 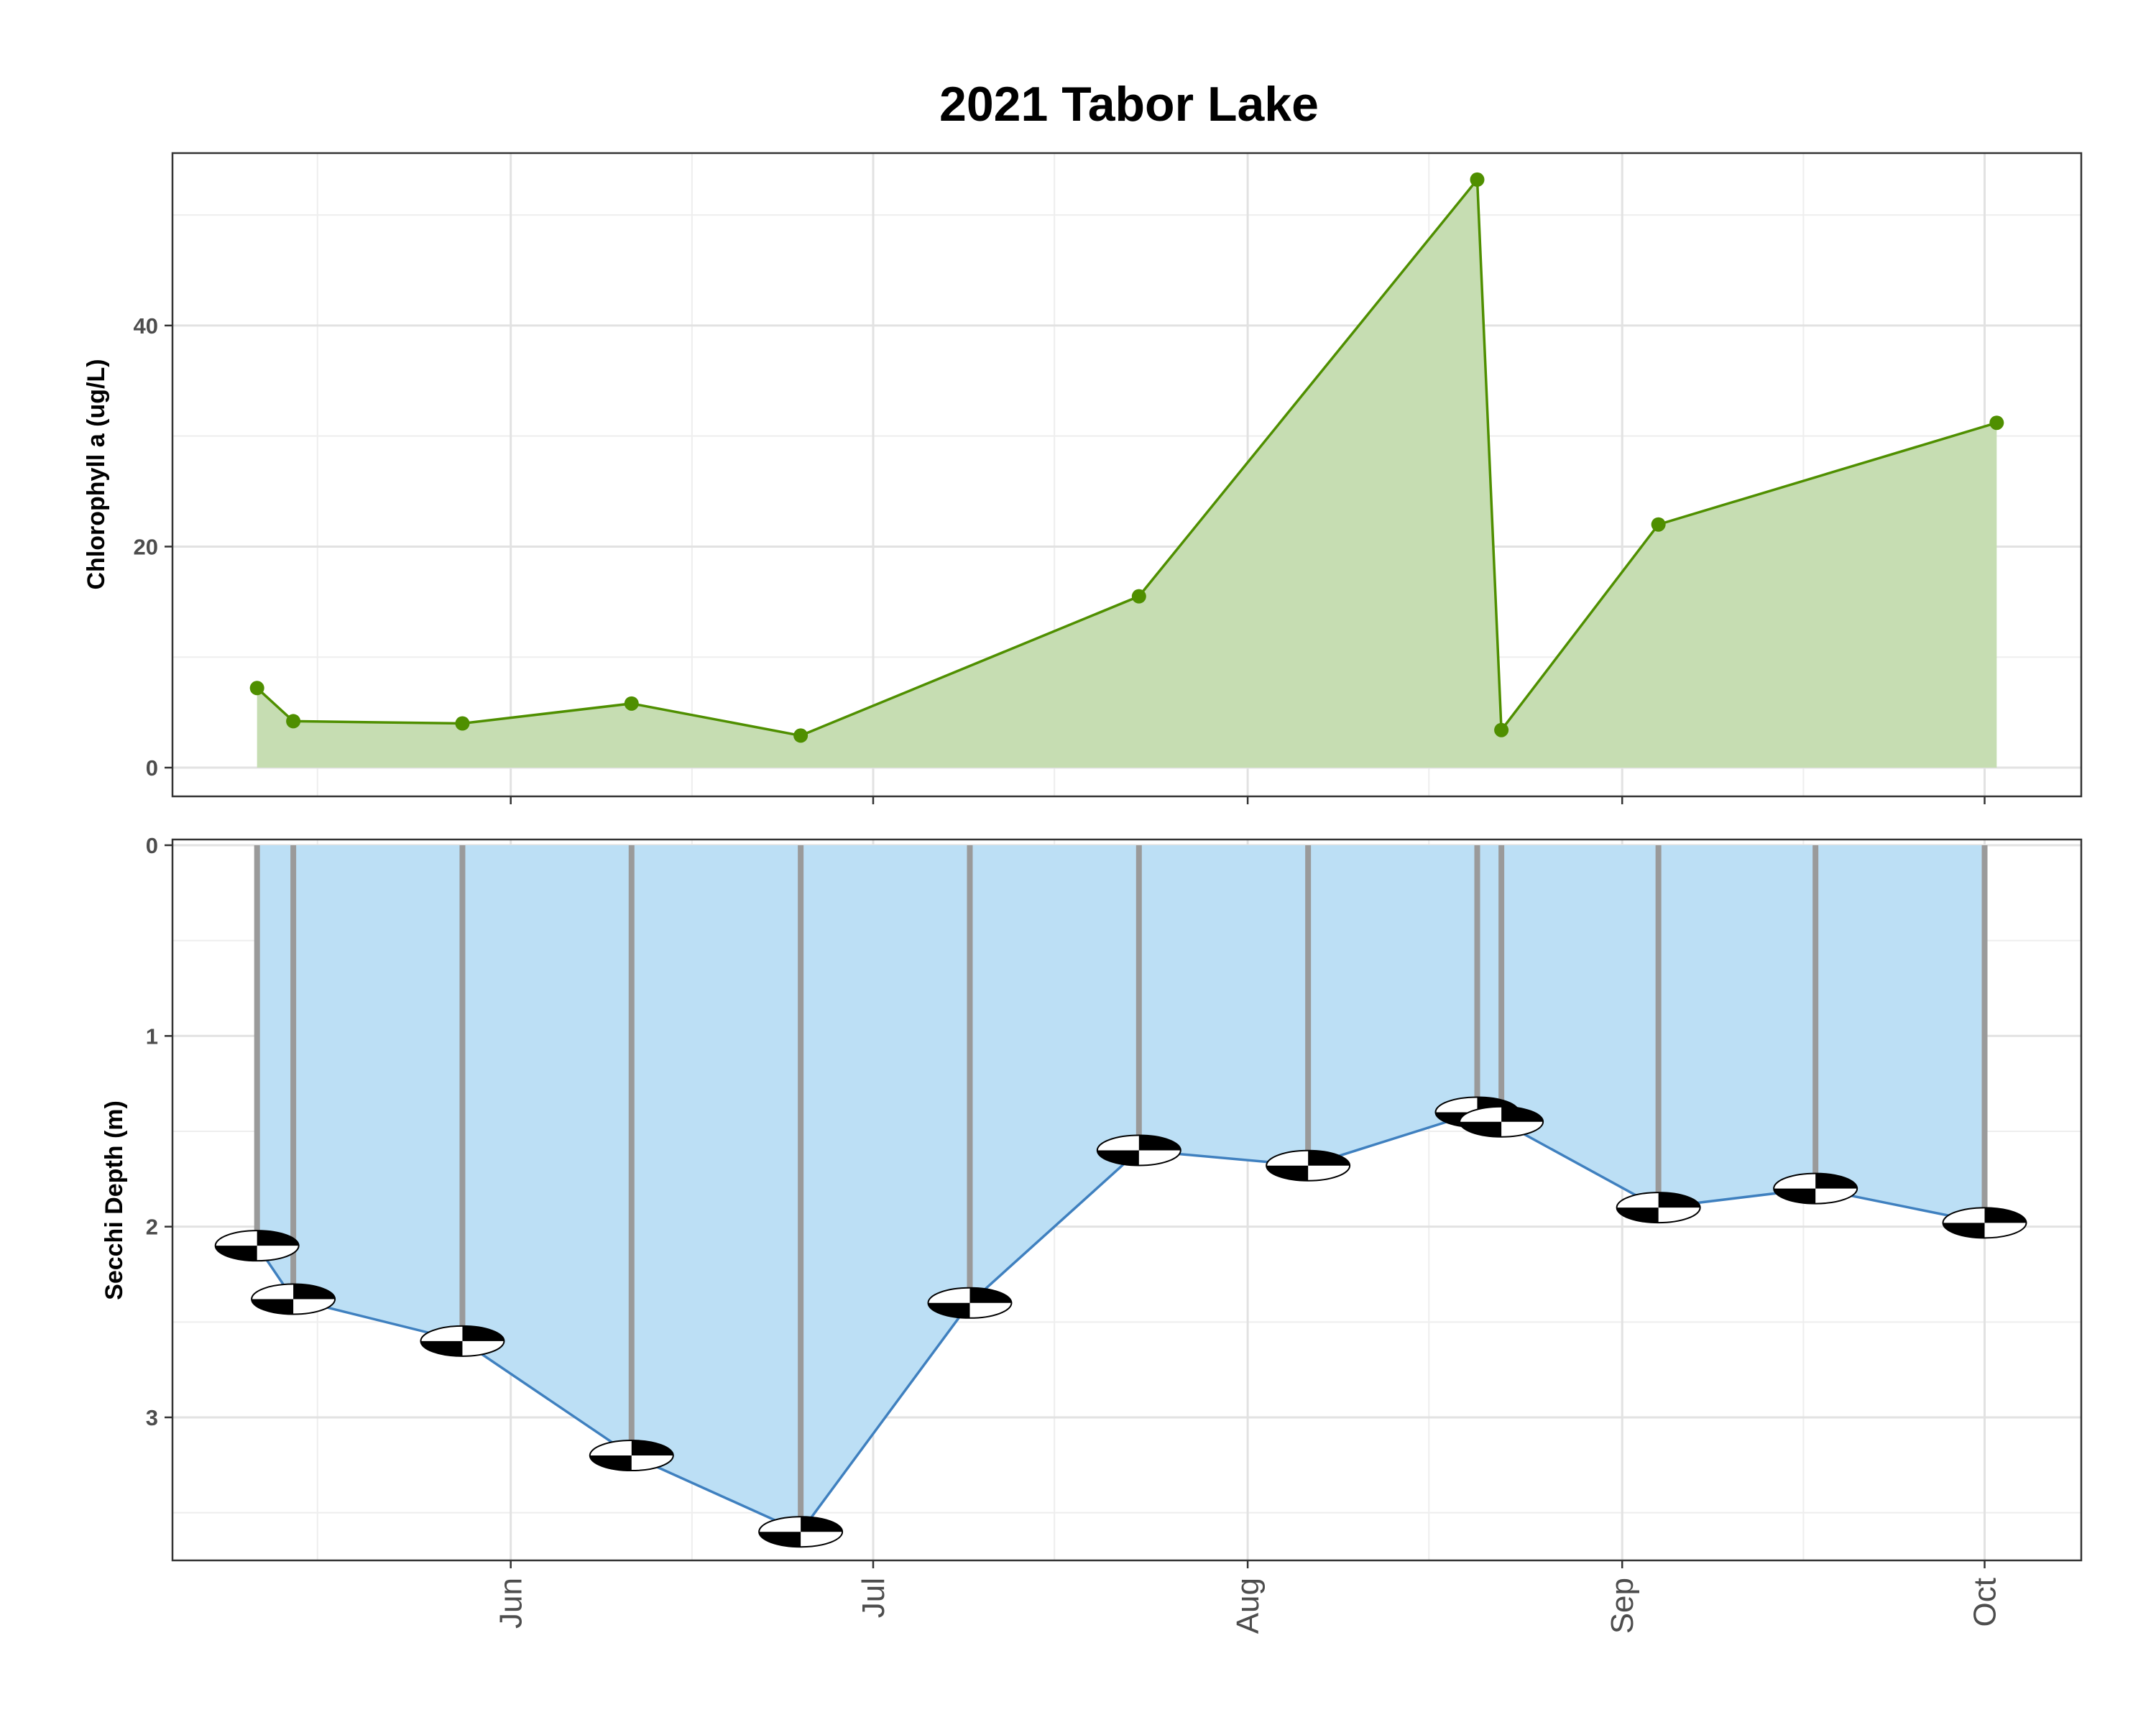 What do you see at coordinates (96, 474) in the screenshot?
I see `chlorophyll-axis-label: Chlorophyll a (ug/L)` at bounding box center [96, 474].